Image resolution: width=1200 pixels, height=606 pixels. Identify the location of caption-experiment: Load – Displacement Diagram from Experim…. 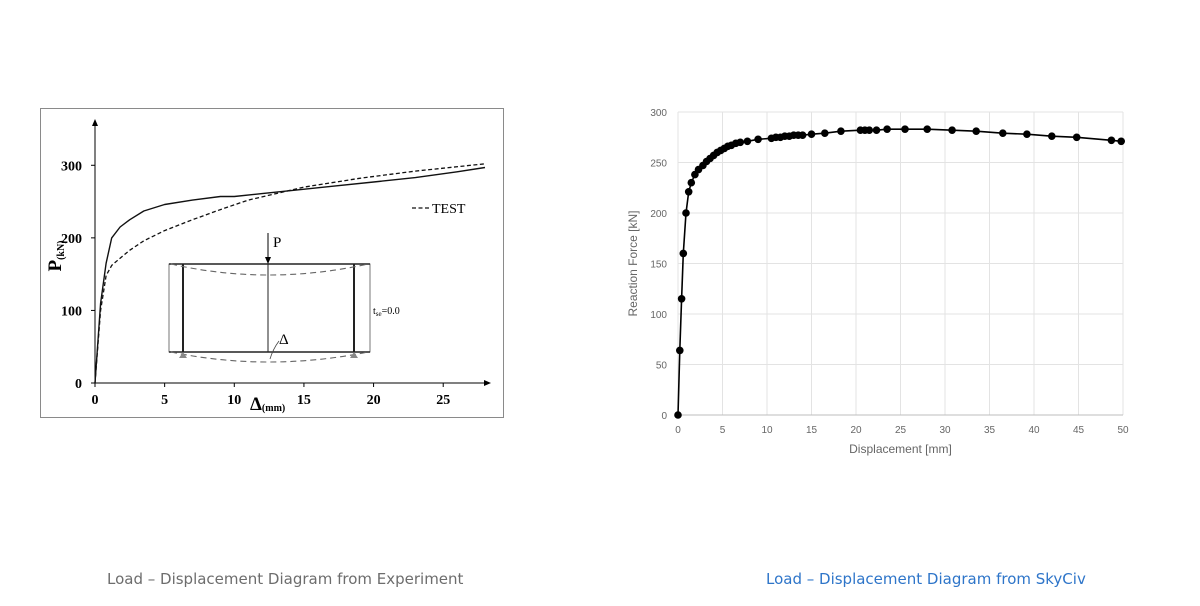
(285, 579).